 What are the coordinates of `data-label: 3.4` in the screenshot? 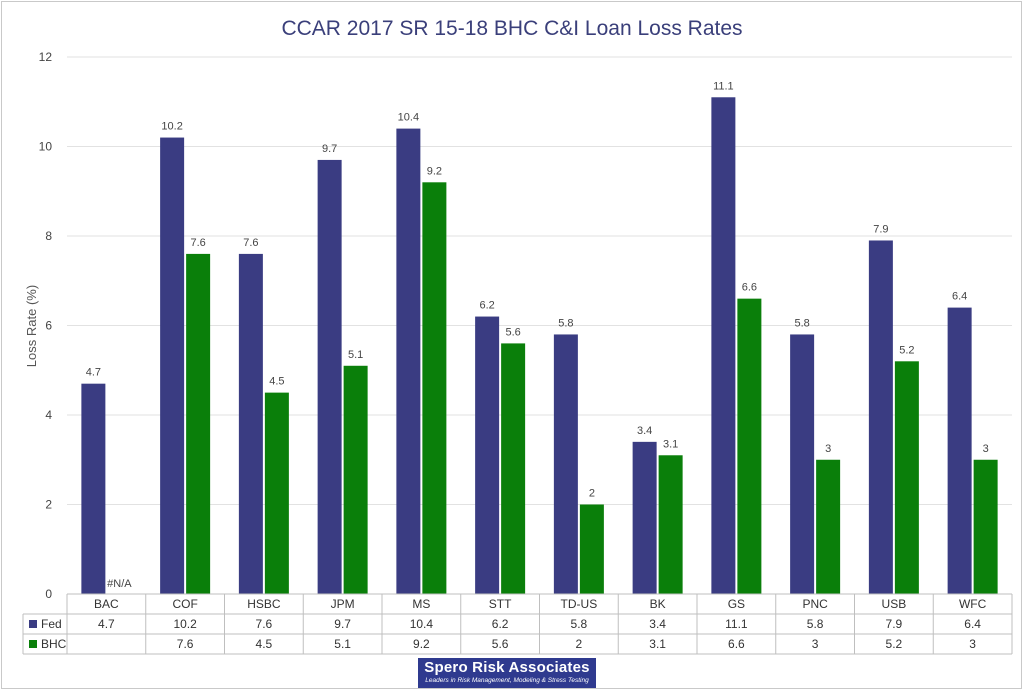 It's located at (644, 431).